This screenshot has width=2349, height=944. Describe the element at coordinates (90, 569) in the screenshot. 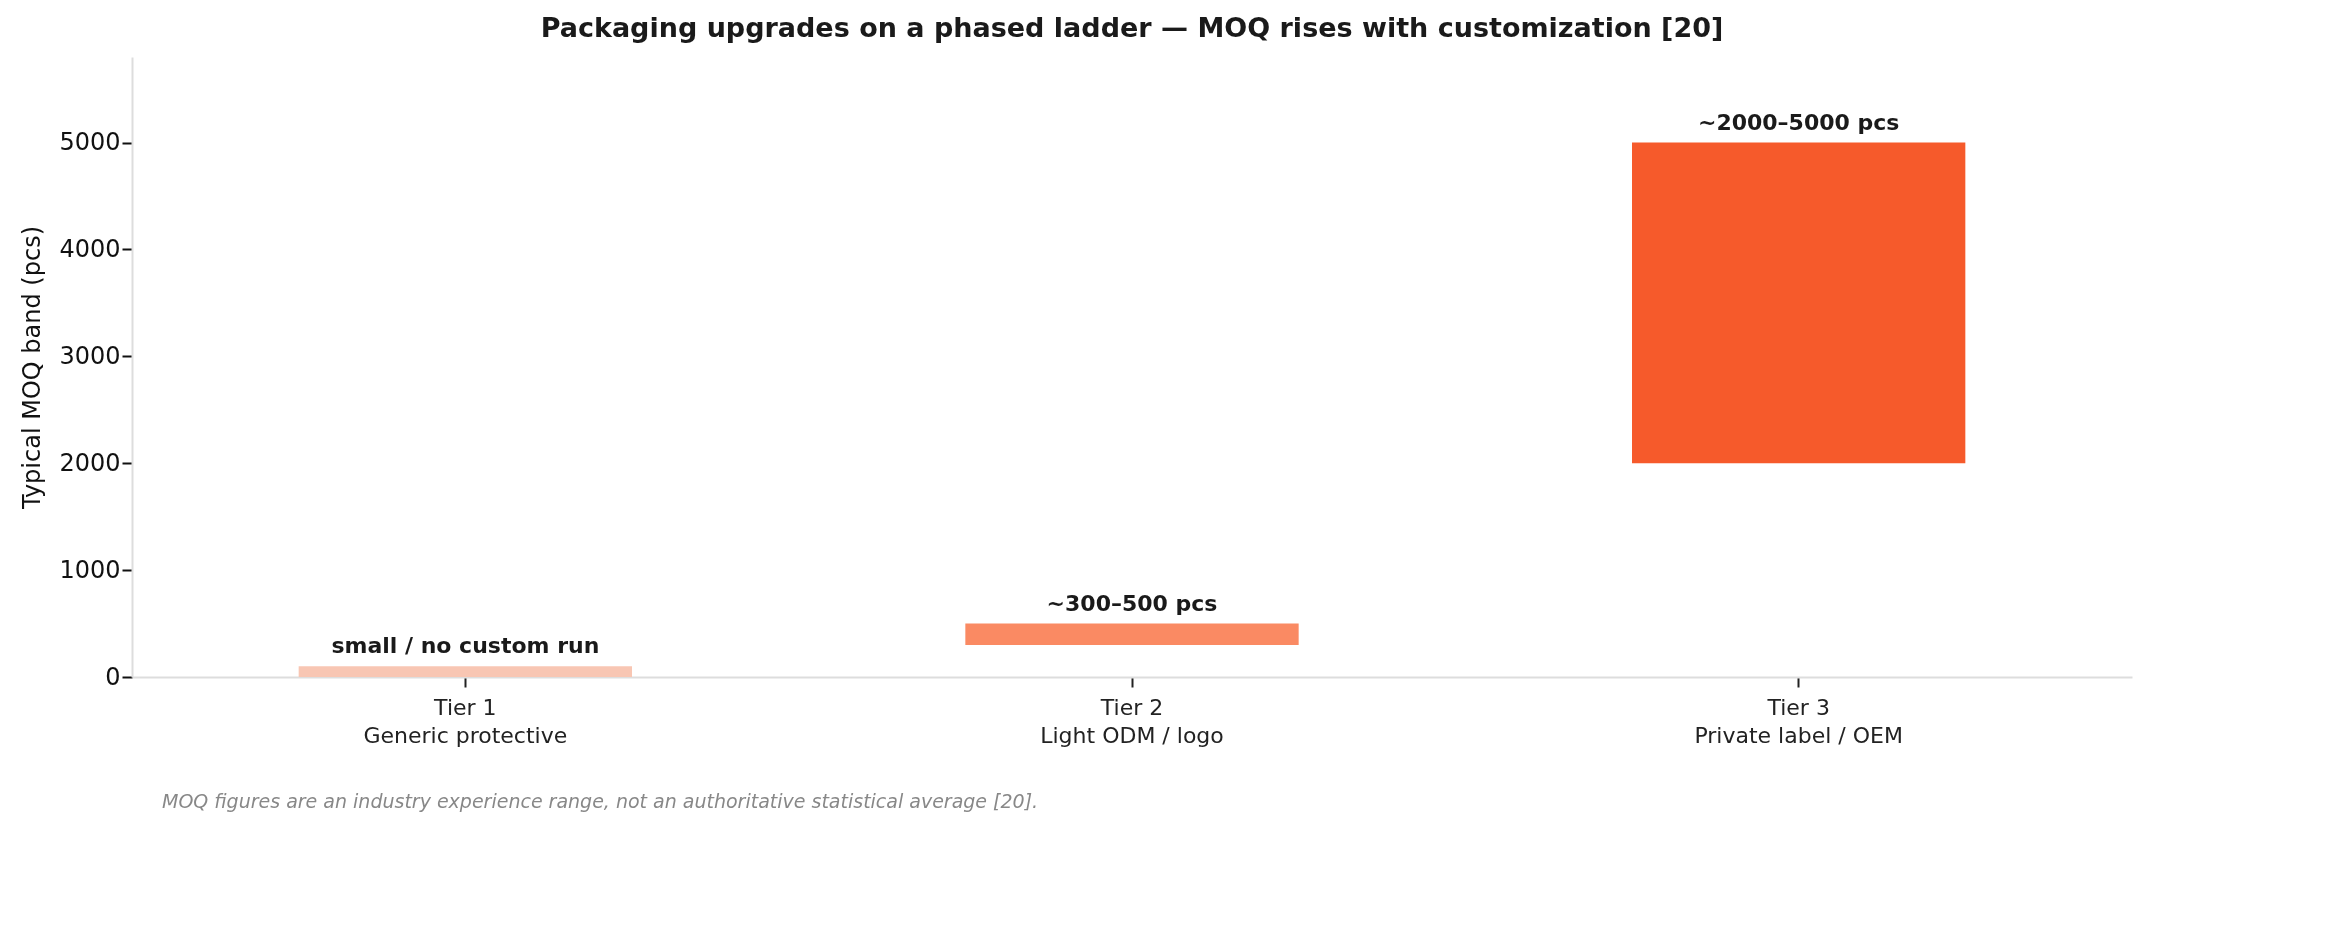

I see `y-tick-label: 1000` at that location.